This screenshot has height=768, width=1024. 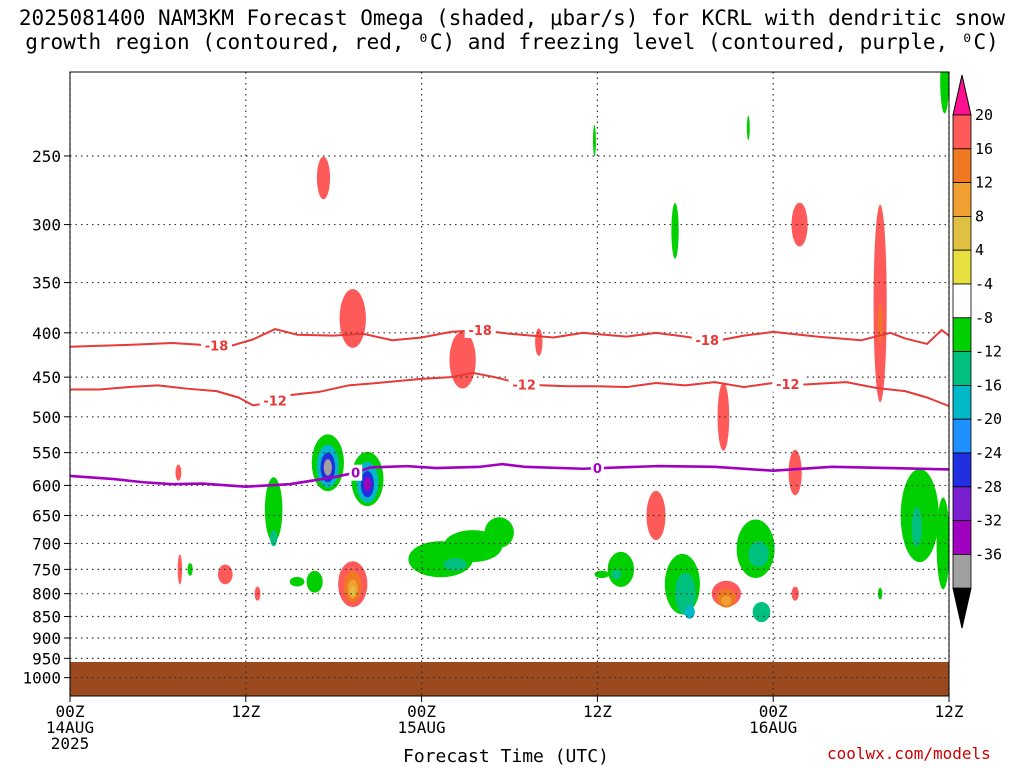 I want to click on colorbar-label: 16, so click(x=984, y=149).